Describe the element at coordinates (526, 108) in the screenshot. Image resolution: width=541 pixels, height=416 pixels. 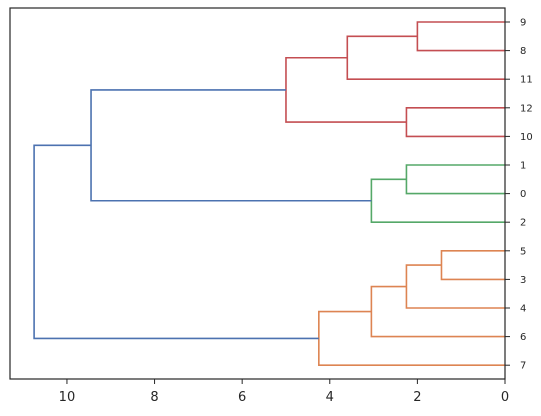
I see `leaf-label: 12` at that location.